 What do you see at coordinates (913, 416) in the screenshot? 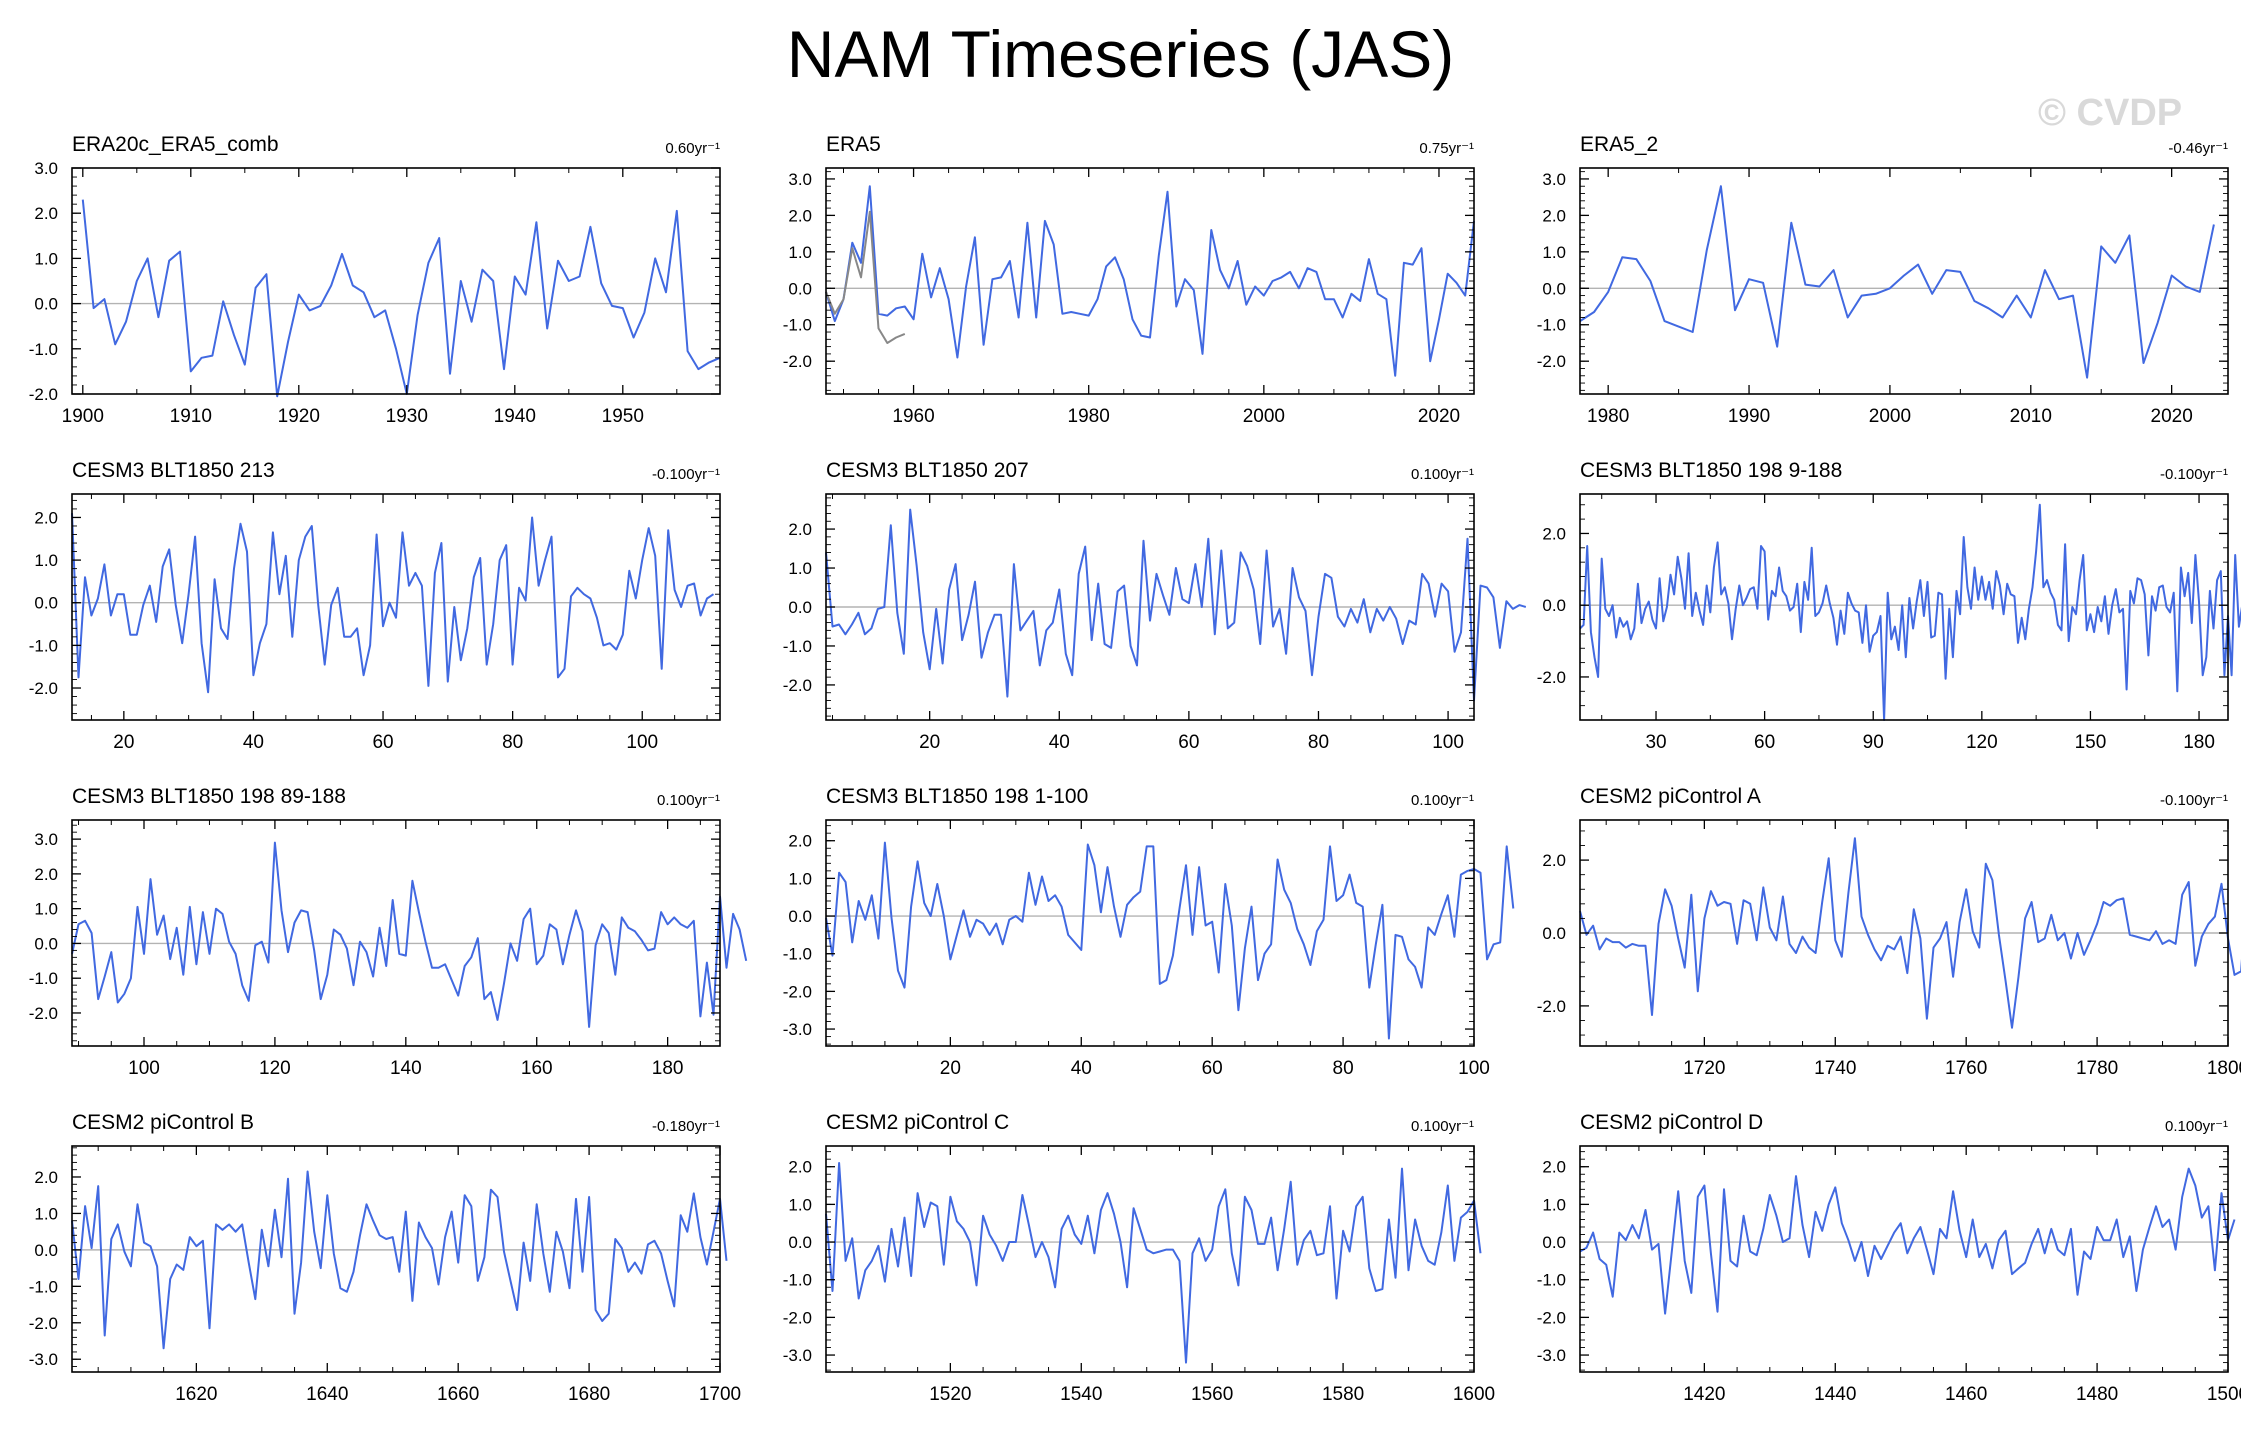
I see `x-tick-label: 1960` at bounding box center [913, 416].